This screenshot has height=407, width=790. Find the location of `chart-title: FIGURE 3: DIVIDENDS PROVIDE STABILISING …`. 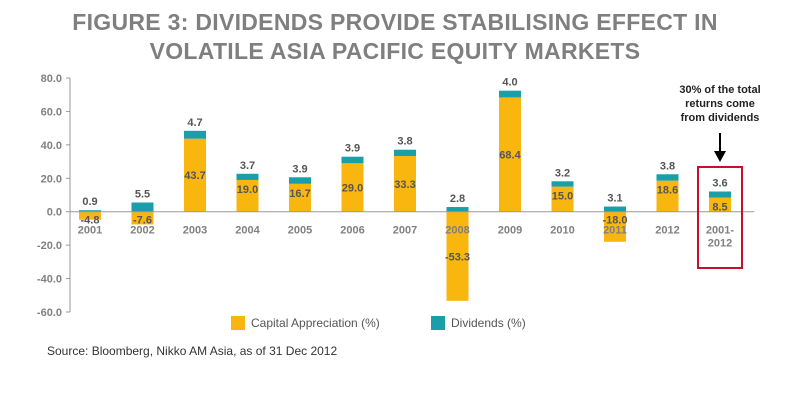

chart-title: FIGURE 3: DIVIDENDS PROVIDE STABILISING … is located at coordinates (395, 37).